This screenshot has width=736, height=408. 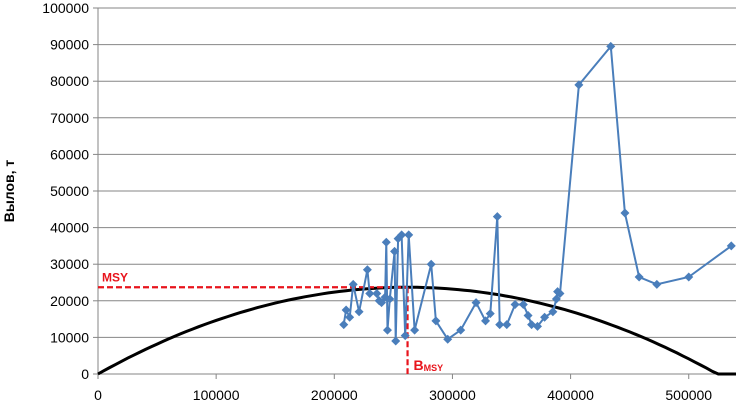 I want to click on reference-lines, so click(x=253, y=330).